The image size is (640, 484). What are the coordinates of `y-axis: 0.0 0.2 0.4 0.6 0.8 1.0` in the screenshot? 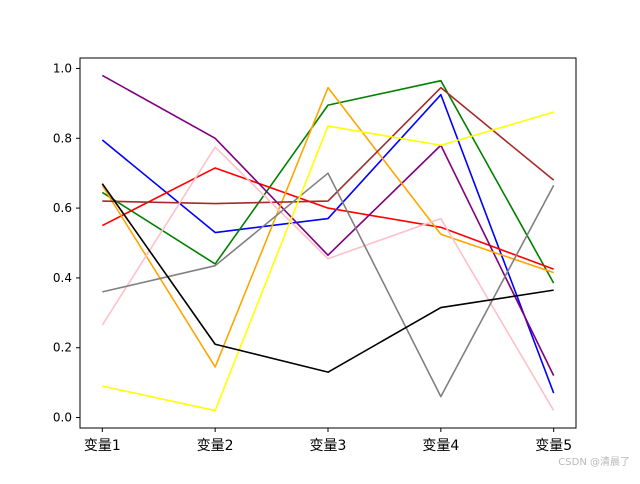 It's located at (66, 243).